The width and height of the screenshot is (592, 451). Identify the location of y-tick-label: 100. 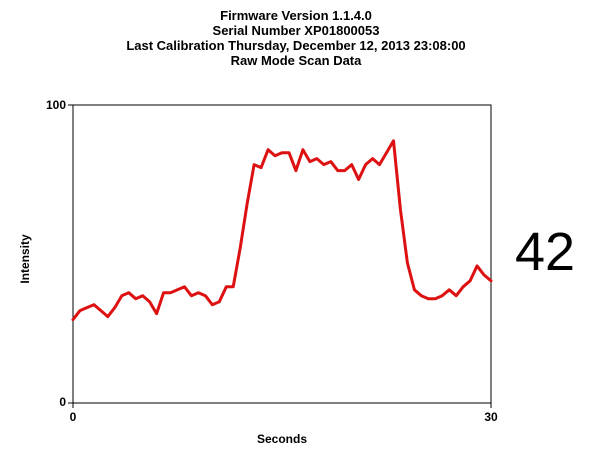
(56, 105).